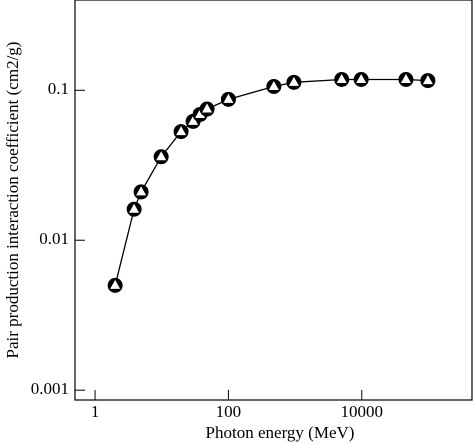 The image size is (474, 444). Describe the element at coordinates (362, 411) in the screenshot. I see `x-tick-label: 10000` at that location.